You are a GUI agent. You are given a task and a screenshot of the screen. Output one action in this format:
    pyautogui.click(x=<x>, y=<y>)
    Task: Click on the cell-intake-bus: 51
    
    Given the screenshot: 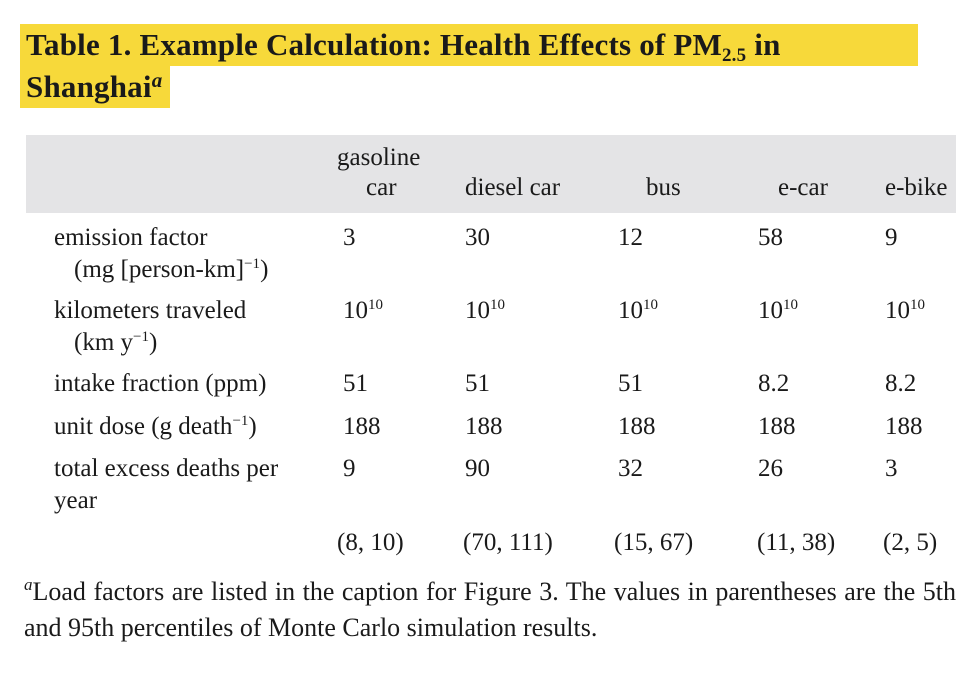 What is the action you would take?
    pyautogui.click(x=630, y=383)
    